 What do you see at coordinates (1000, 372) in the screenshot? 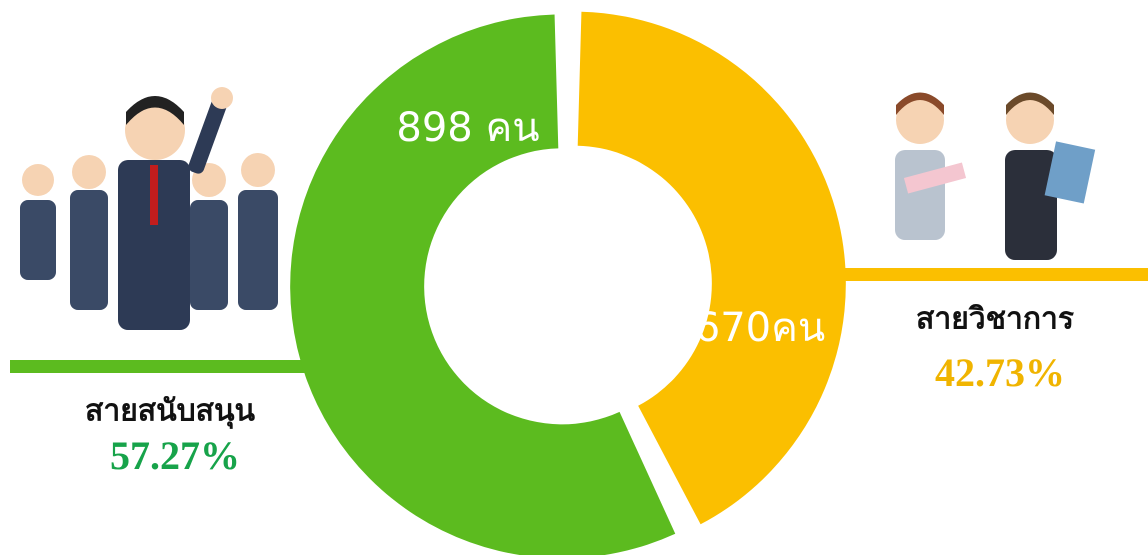
I see `percentage-label: 42.73%` at bounding box center [1000, 372].